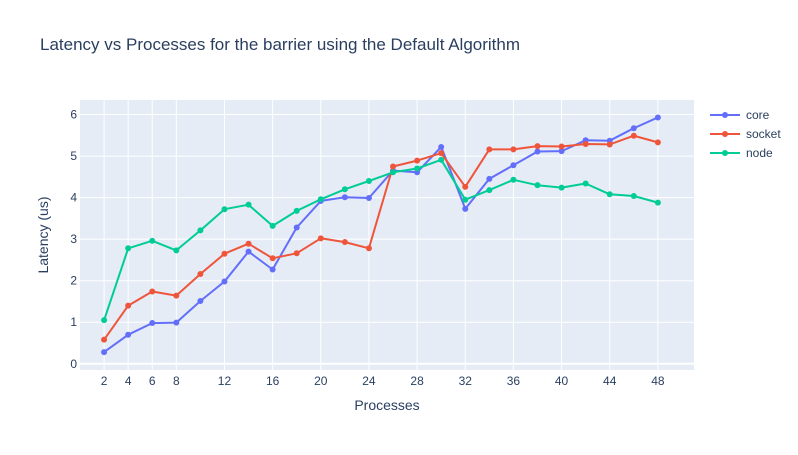  Describe the element at coordinates (73, 281) in the screenshot. I see `y-tick-label: 2` at that location.